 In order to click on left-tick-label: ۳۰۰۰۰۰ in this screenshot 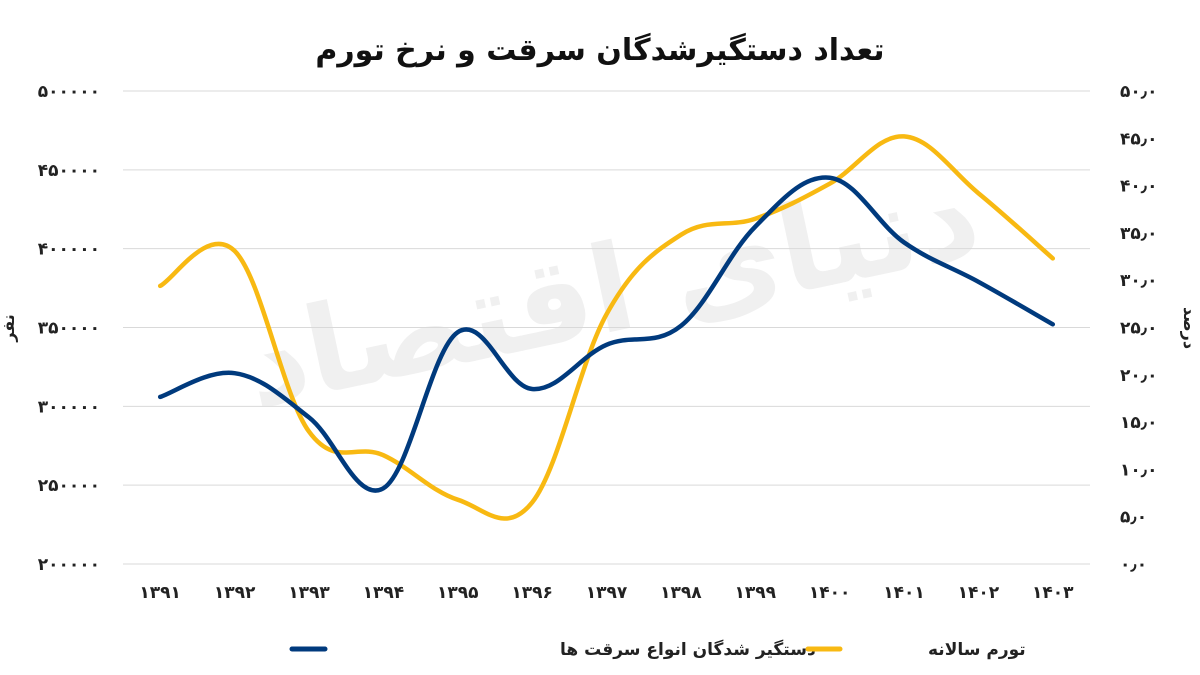, I will do `click(69, 407)`.